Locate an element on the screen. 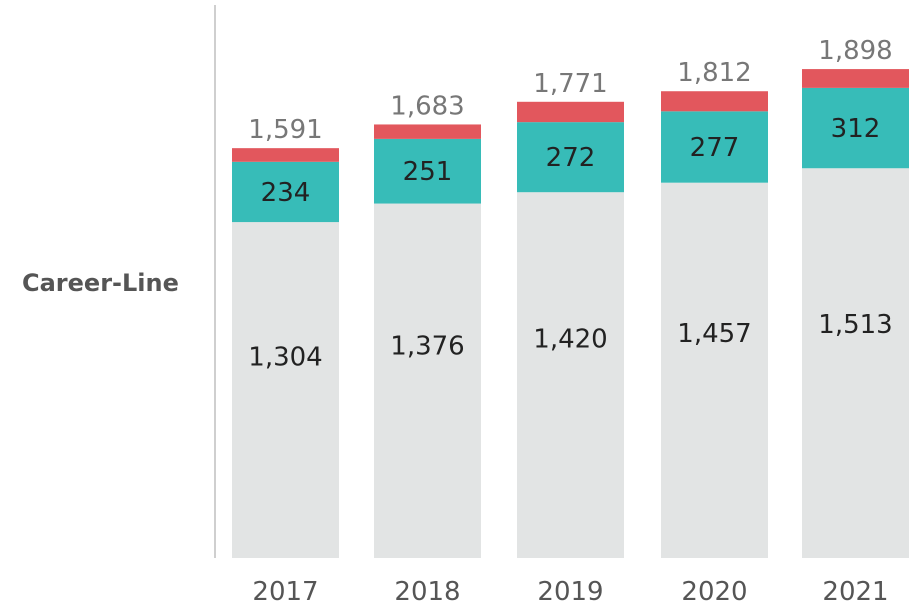 The image size is (923, 607). career-line-value-label-2020: 1,457 is located at coordinates (714, 334).